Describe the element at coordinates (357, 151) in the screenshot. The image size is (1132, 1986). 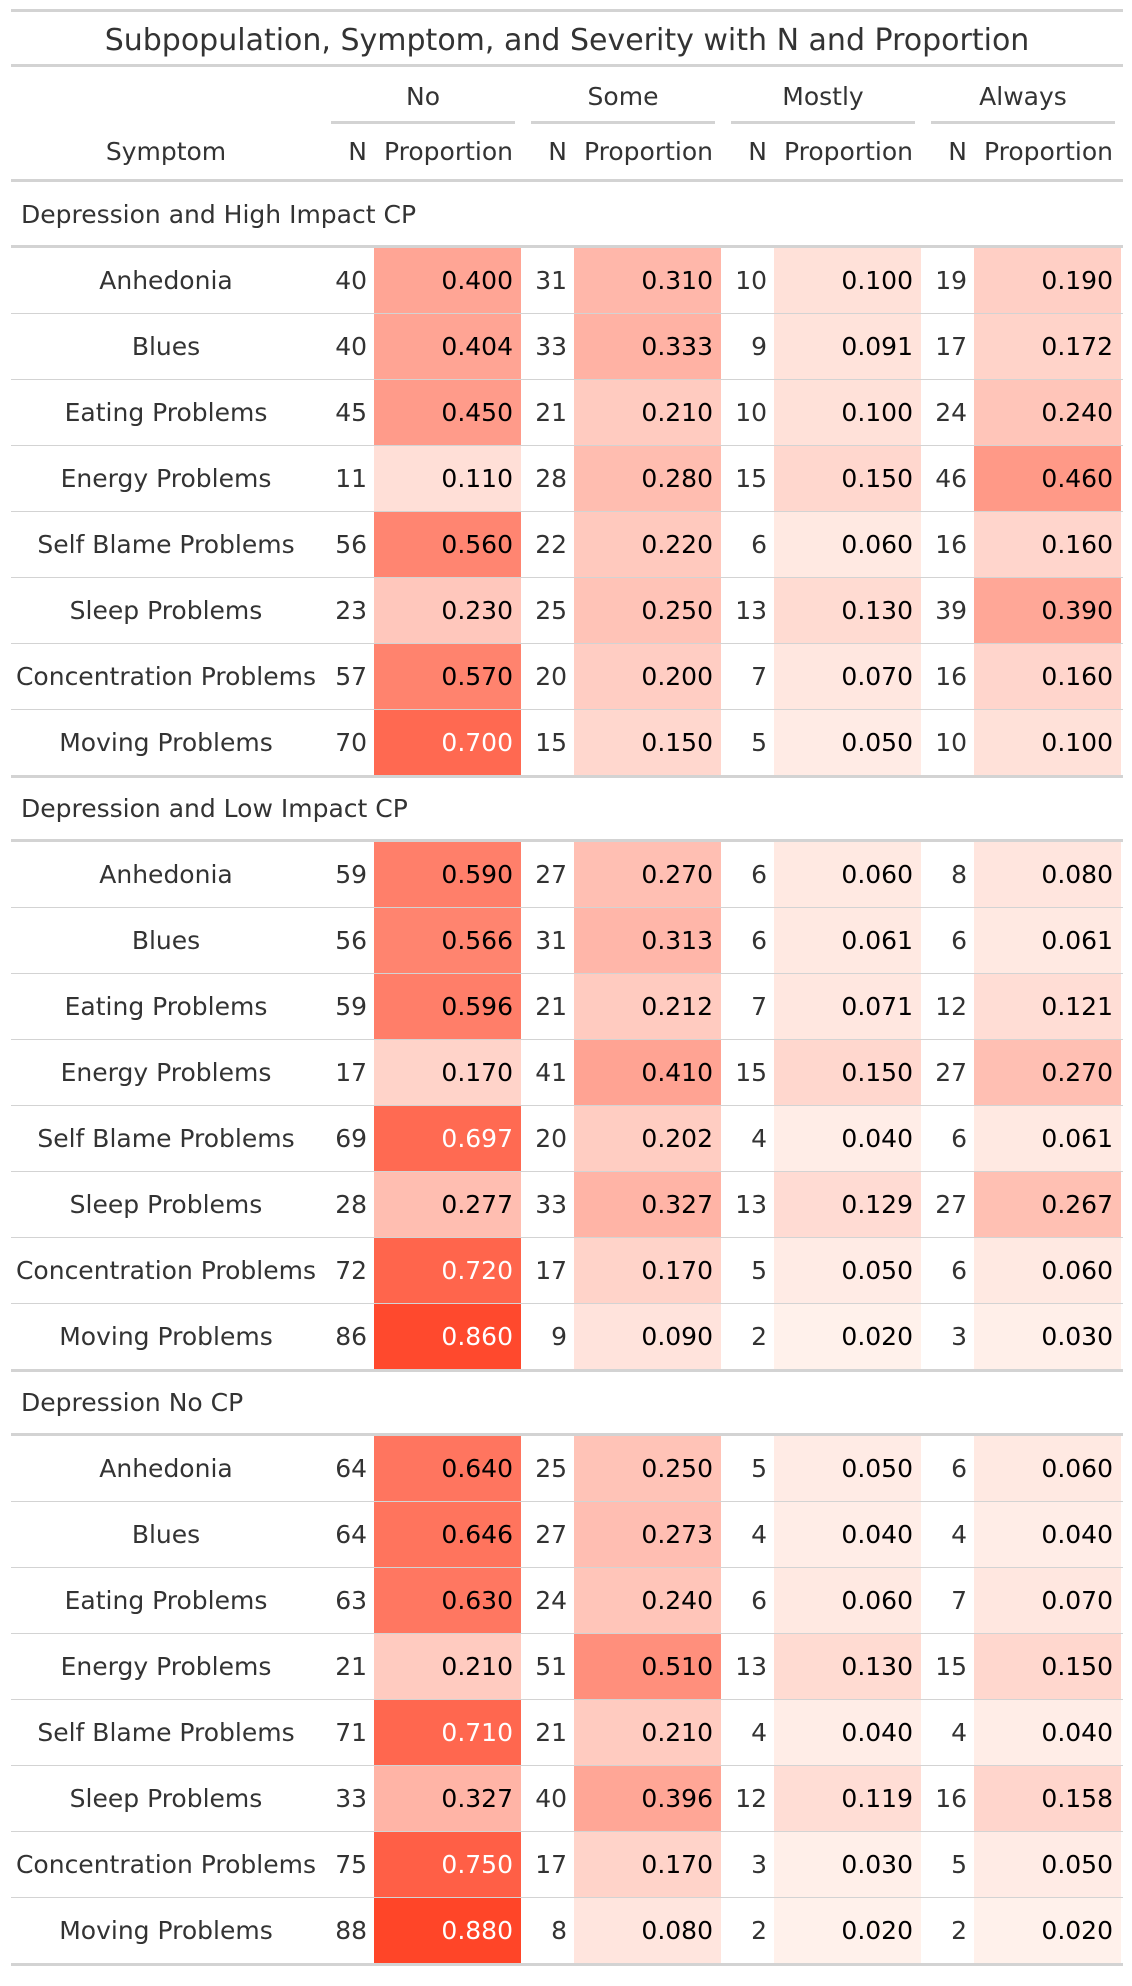
I see `col-header-n-no: N` at that location.